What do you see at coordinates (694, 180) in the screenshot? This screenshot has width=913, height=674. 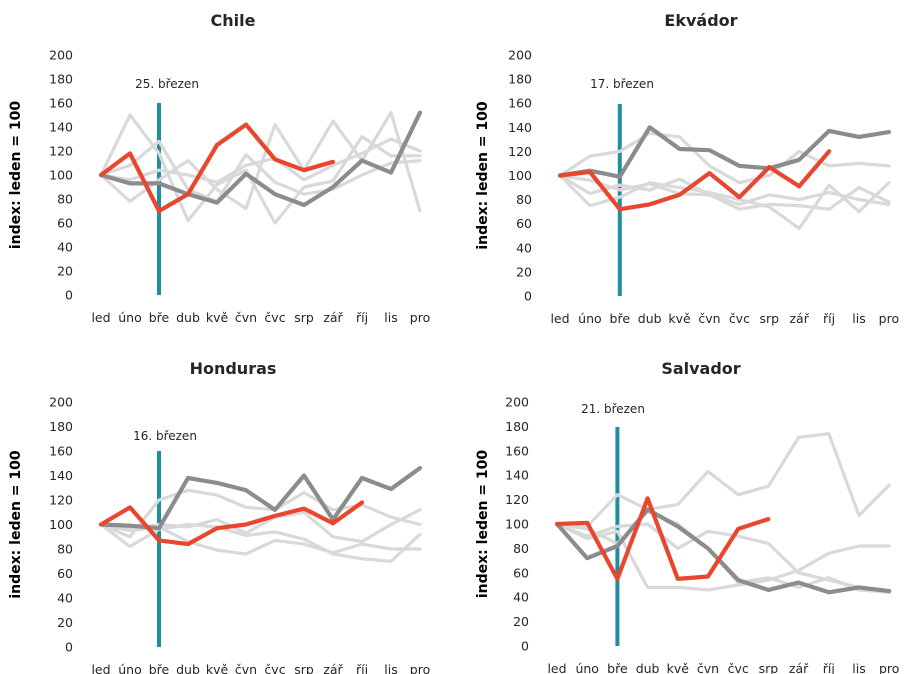 I see `series-line-highlight` at bounding box center [694, 180].